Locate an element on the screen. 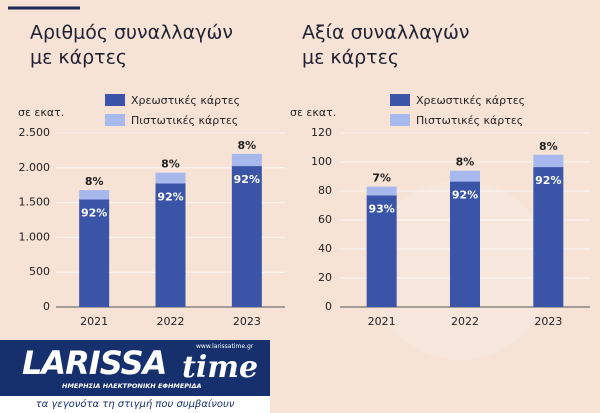 The height and width of the screenshot is (413, 600). chart-title: Αριθμός συναλλαγών is located at coordinates (131, 33).